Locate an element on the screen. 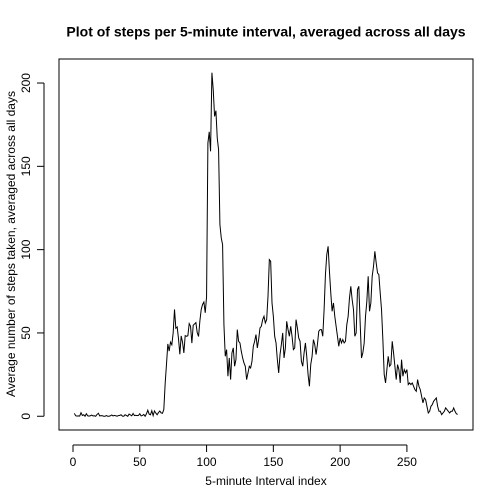 This screenshot has width=504, height=504. x-tick-label: 200 is located at coordinates (340, 462).